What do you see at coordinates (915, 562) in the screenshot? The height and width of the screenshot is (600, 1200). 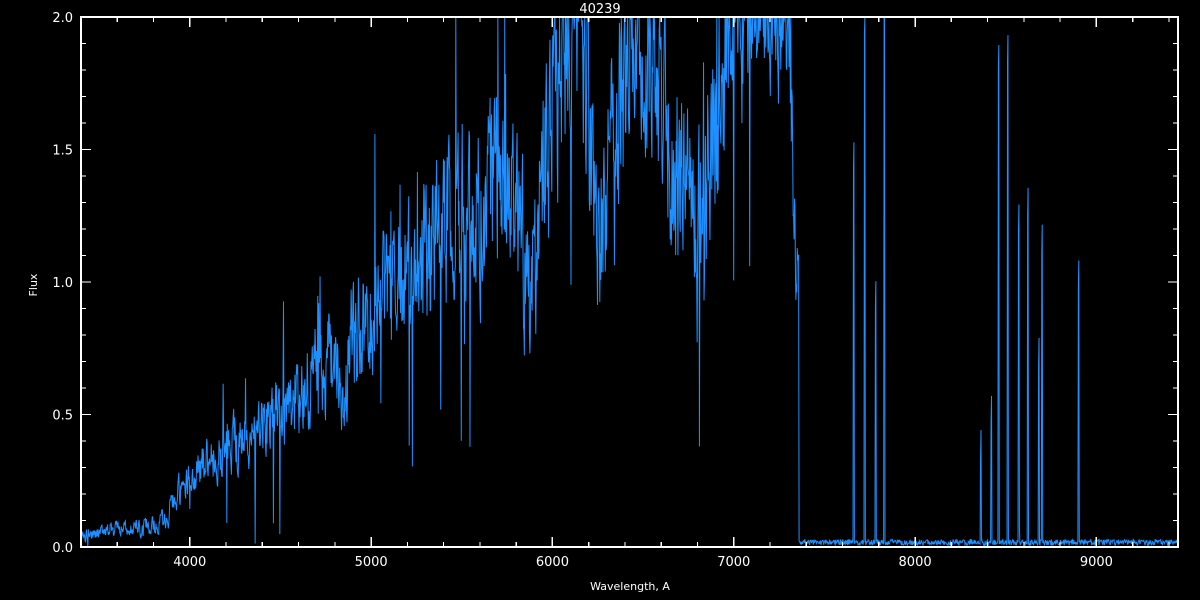 I see `x-tick-label: 8000` at bounding box center [915, 562].